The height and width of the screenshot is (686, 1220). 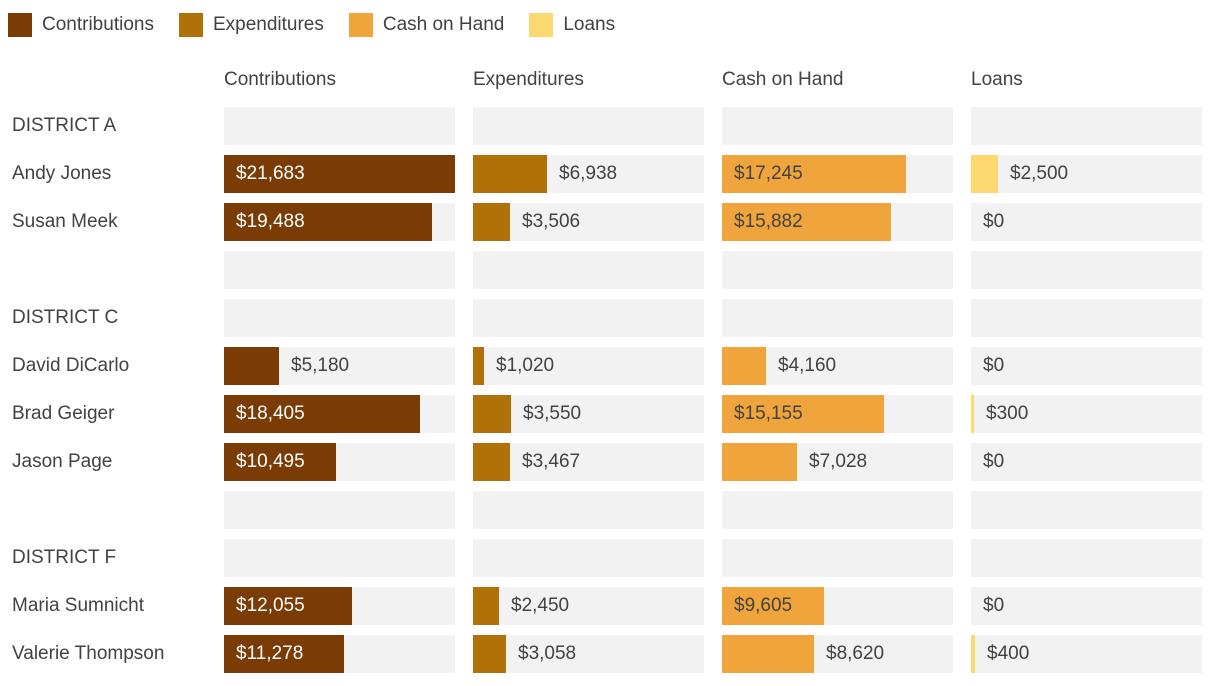 I want to click on district-row: DISTRICT A, so click(x=610, y=126).